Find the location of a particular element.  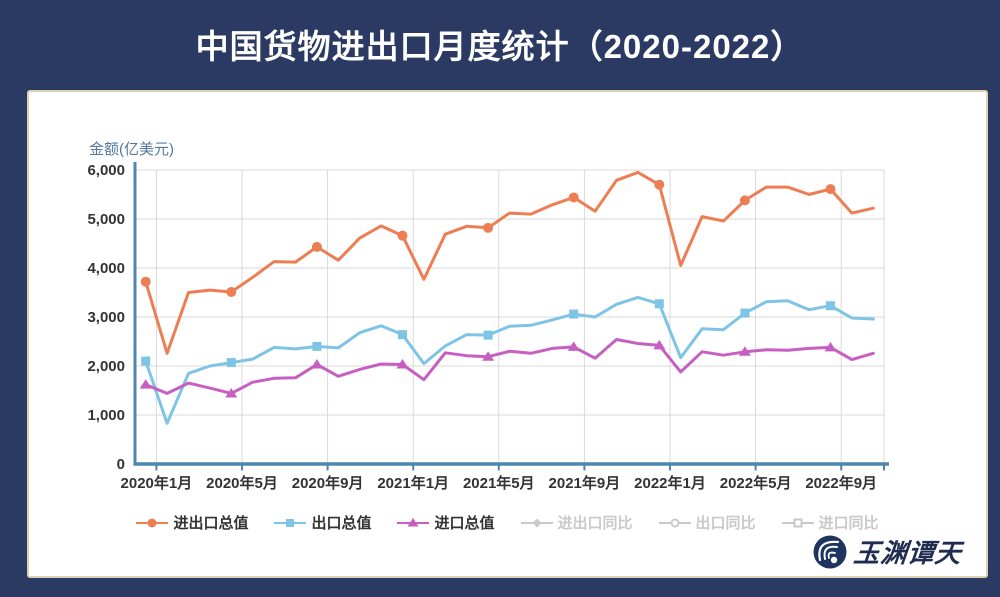

y-tick-label: 1,000 is located at coordinates (106, 415).